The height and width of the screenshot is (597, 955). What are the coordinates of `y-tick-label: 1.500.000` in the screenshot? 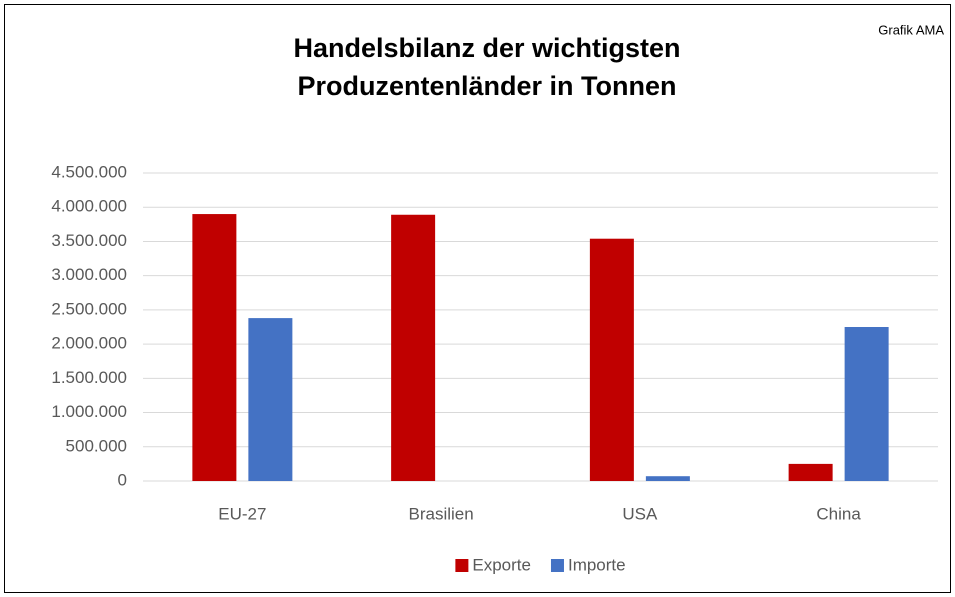 It's located at (89, 377).